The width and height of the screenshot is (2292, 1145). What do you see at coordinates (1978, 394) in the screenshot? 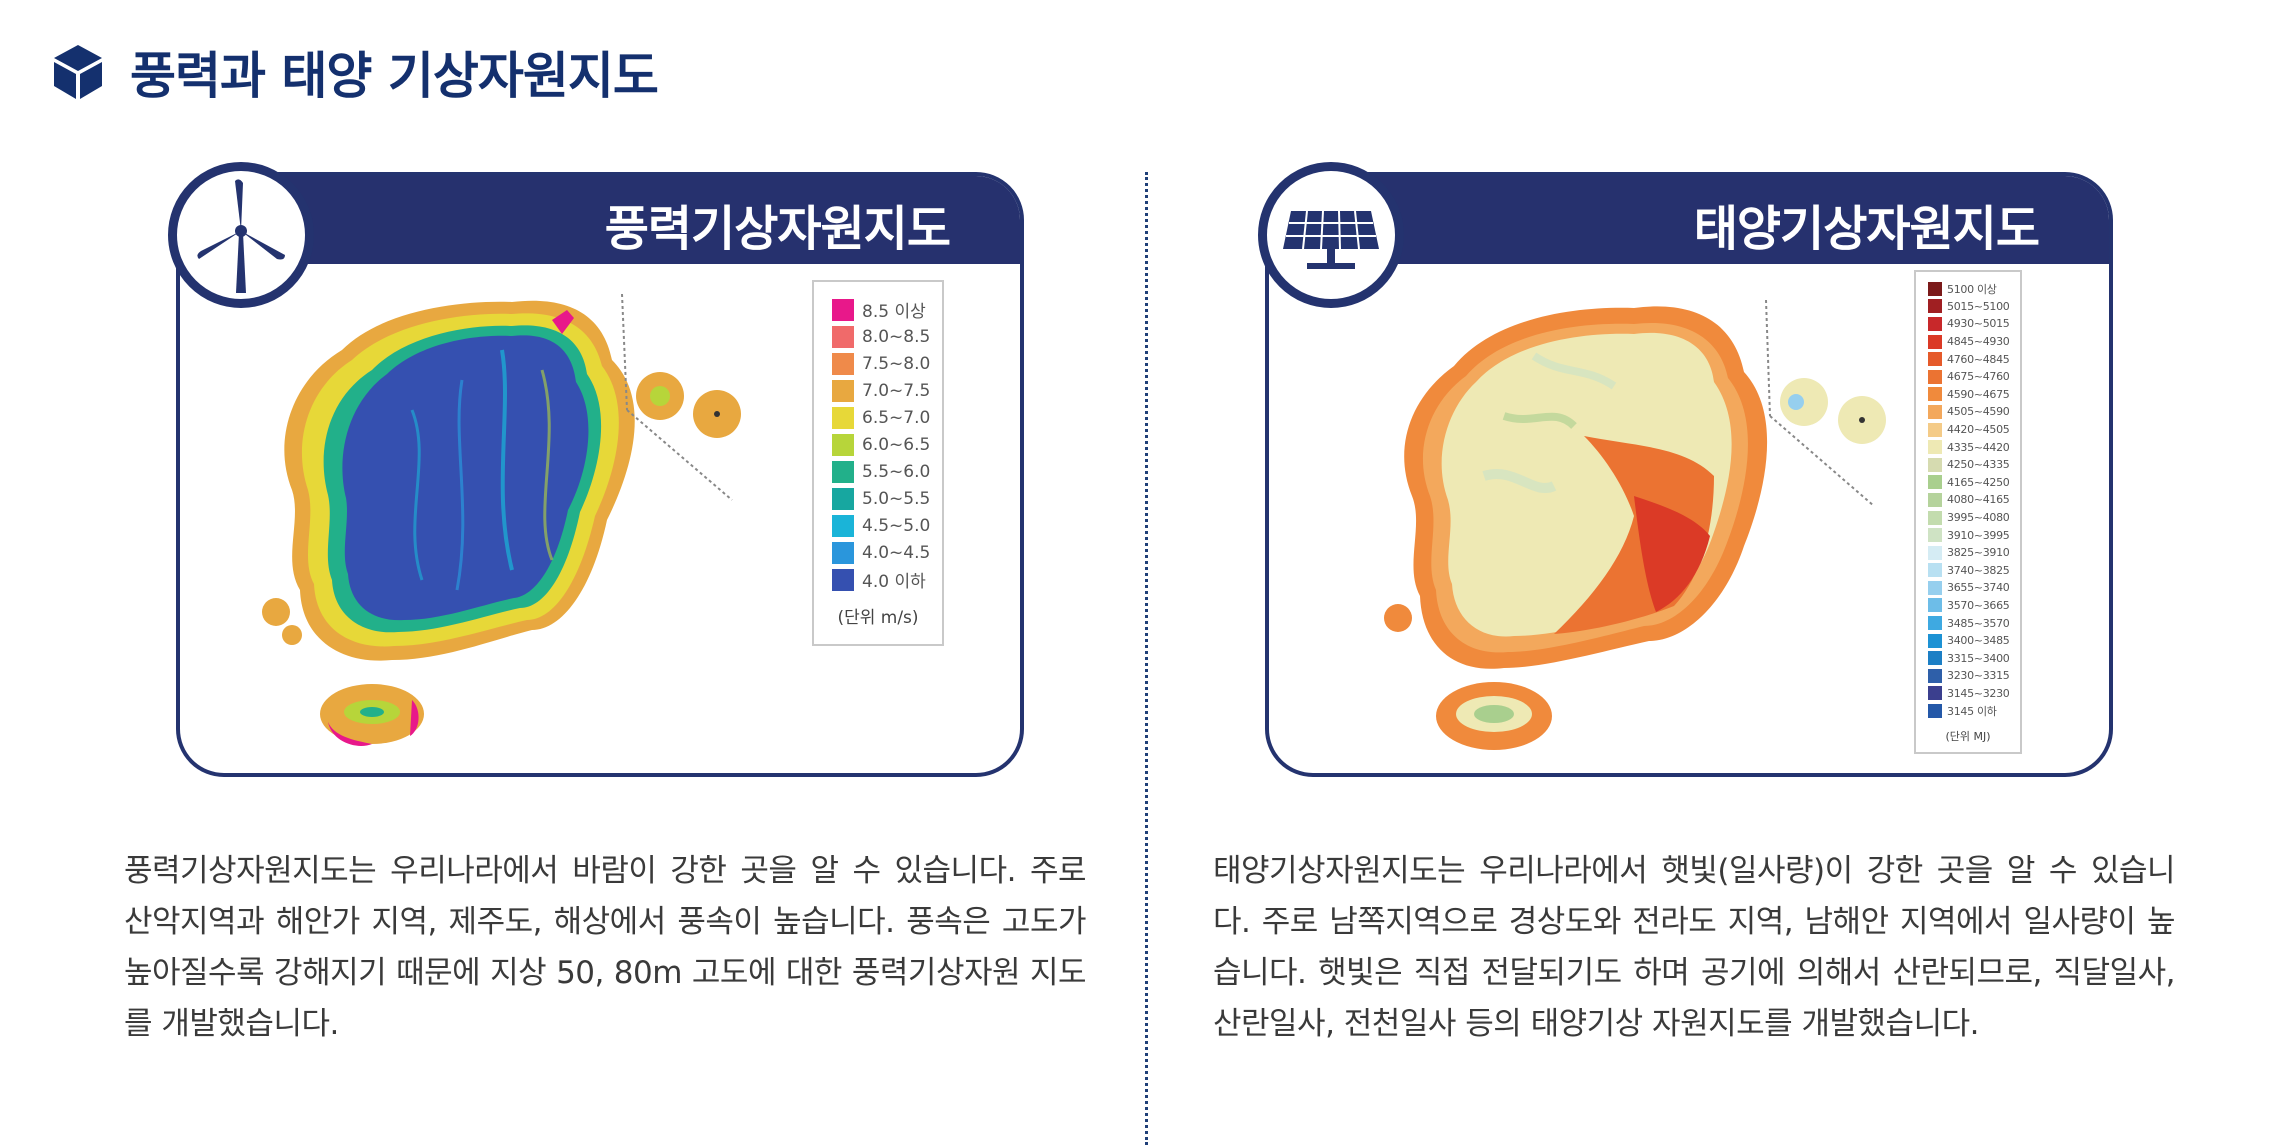
I see `legend-label: 4590~4675` at bounding box center [1978, 394].